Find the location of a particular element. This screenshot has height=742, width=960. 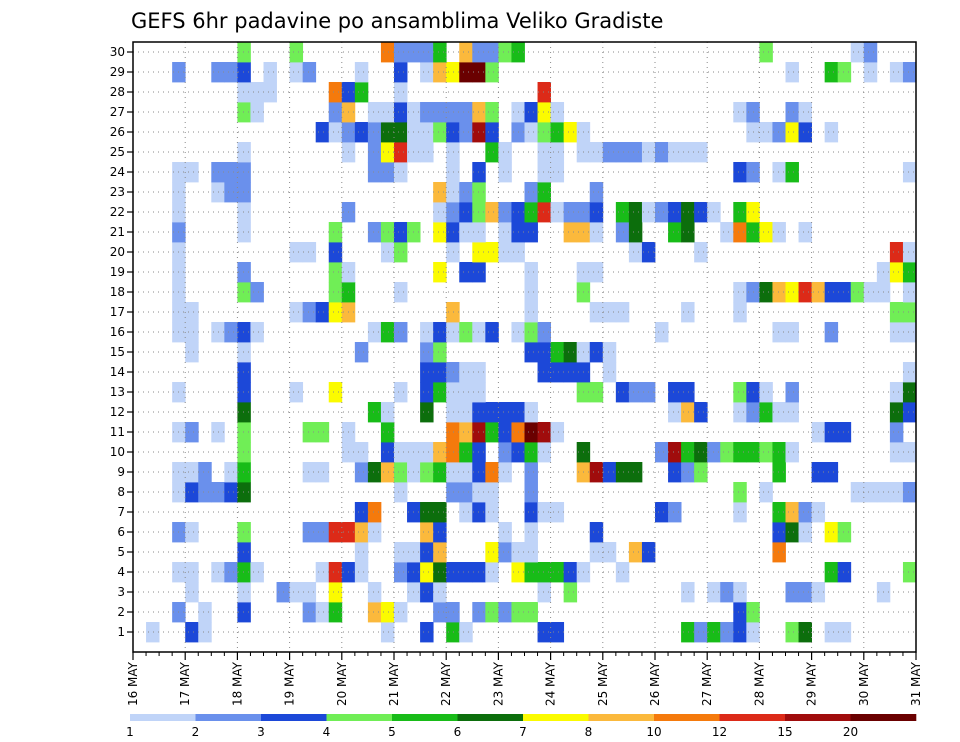

x-tick-label: 25 MAY is located at coordinates (603, 683).